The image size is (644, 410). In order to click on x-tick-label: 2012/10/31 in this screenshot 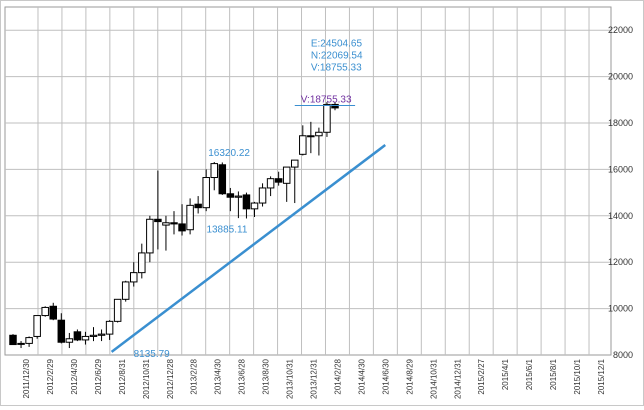, I will do `click(146, 378)`.